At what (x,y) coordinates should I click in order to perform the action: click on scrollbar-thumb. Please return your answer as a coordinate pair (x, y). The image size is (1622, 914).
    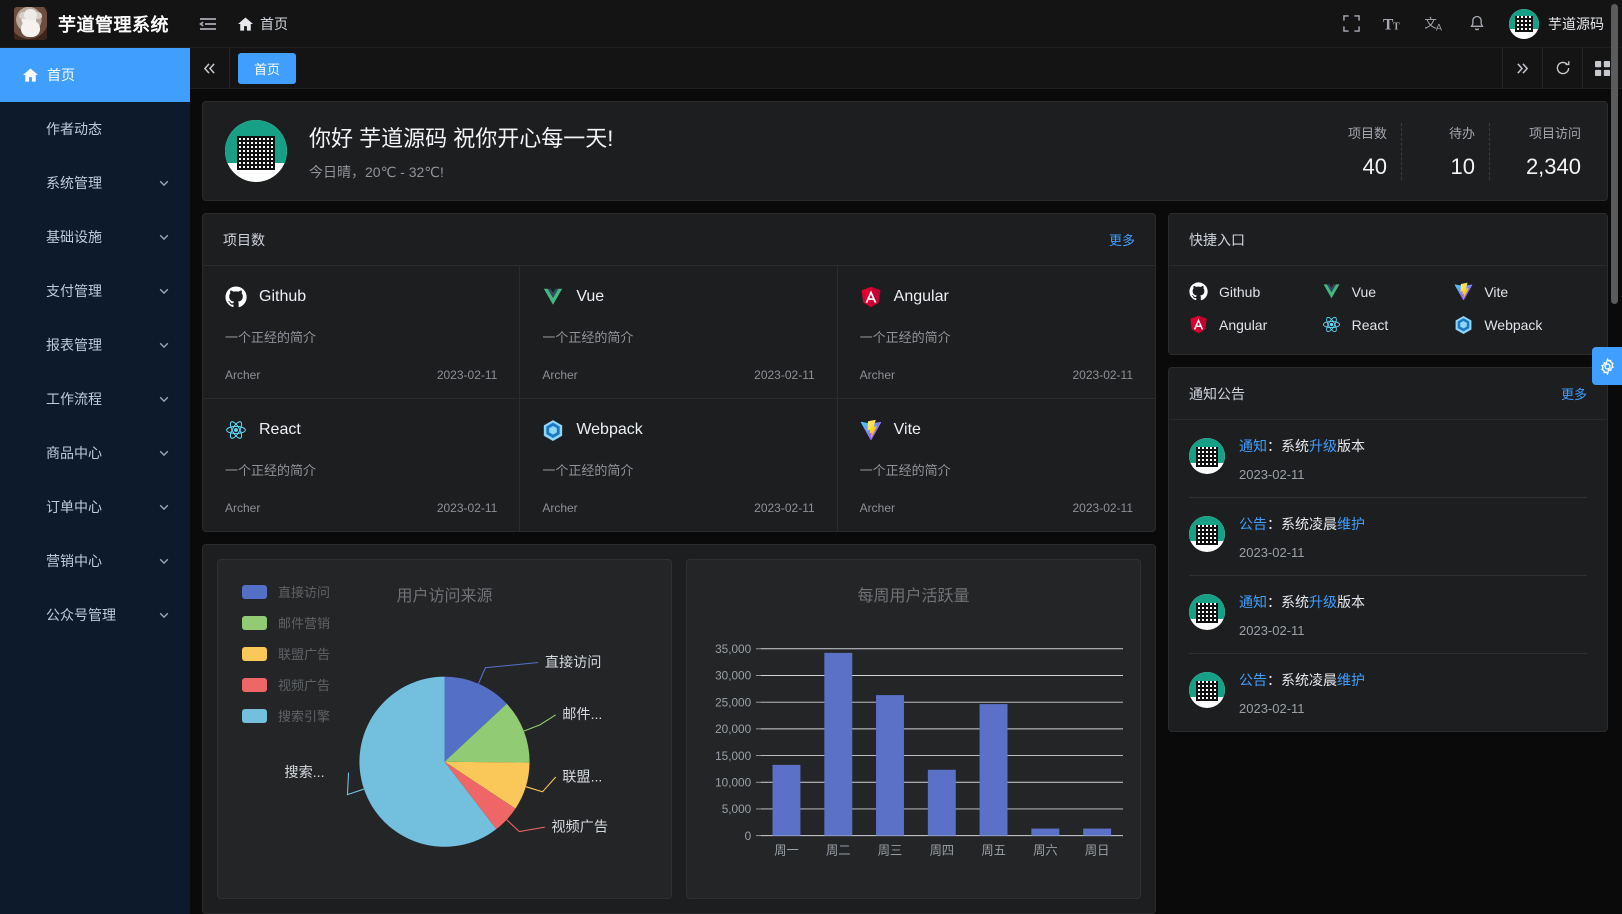
    Looking at the image, I should click on (1614, 154).